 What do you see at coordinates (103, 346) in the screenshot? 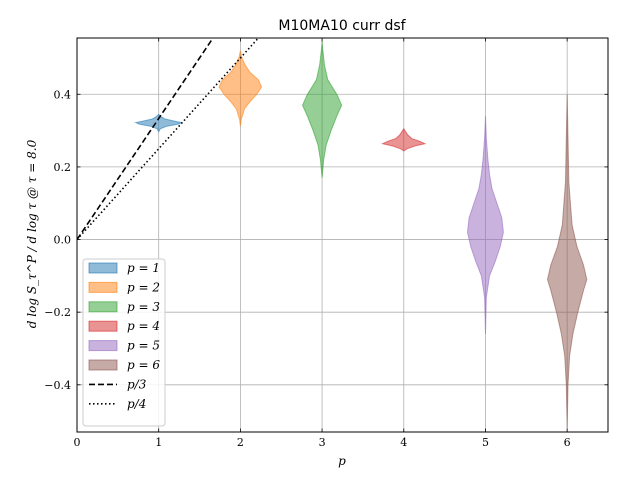
I see `legend-swatch-p5` at bounding box center [103, 346].